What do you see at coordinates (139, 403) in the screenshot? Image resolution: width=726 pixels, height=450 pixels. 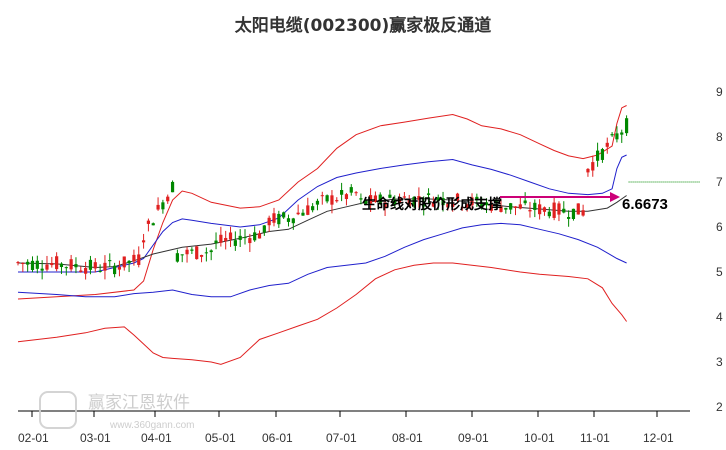 I see `watermark-text: 赢家江恩软件` at bounding box center [139, 403].